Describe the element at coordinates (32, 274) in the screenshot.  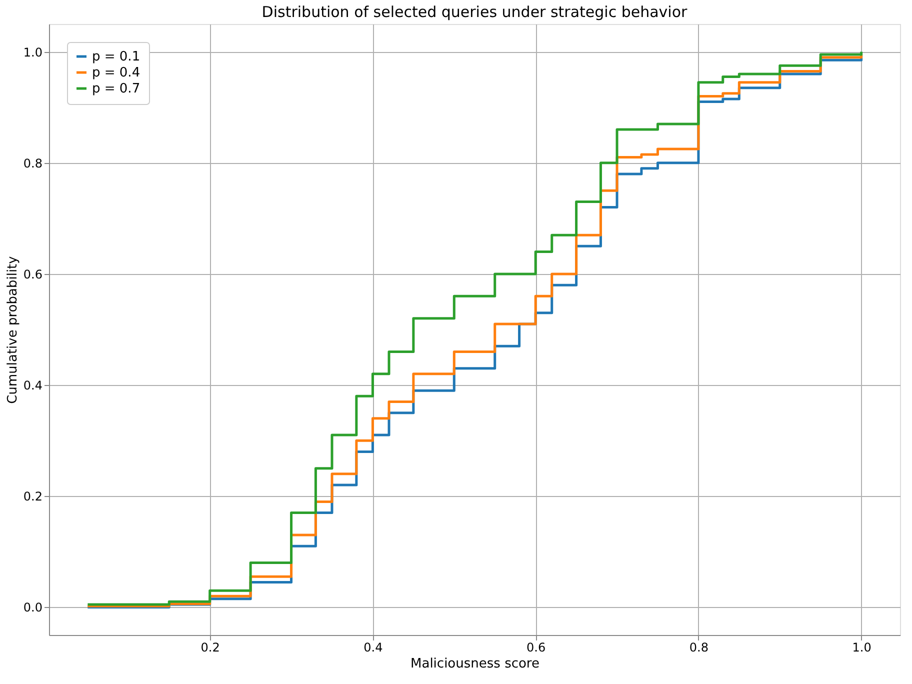
I see `y-tick-label: 0.6` at that location.